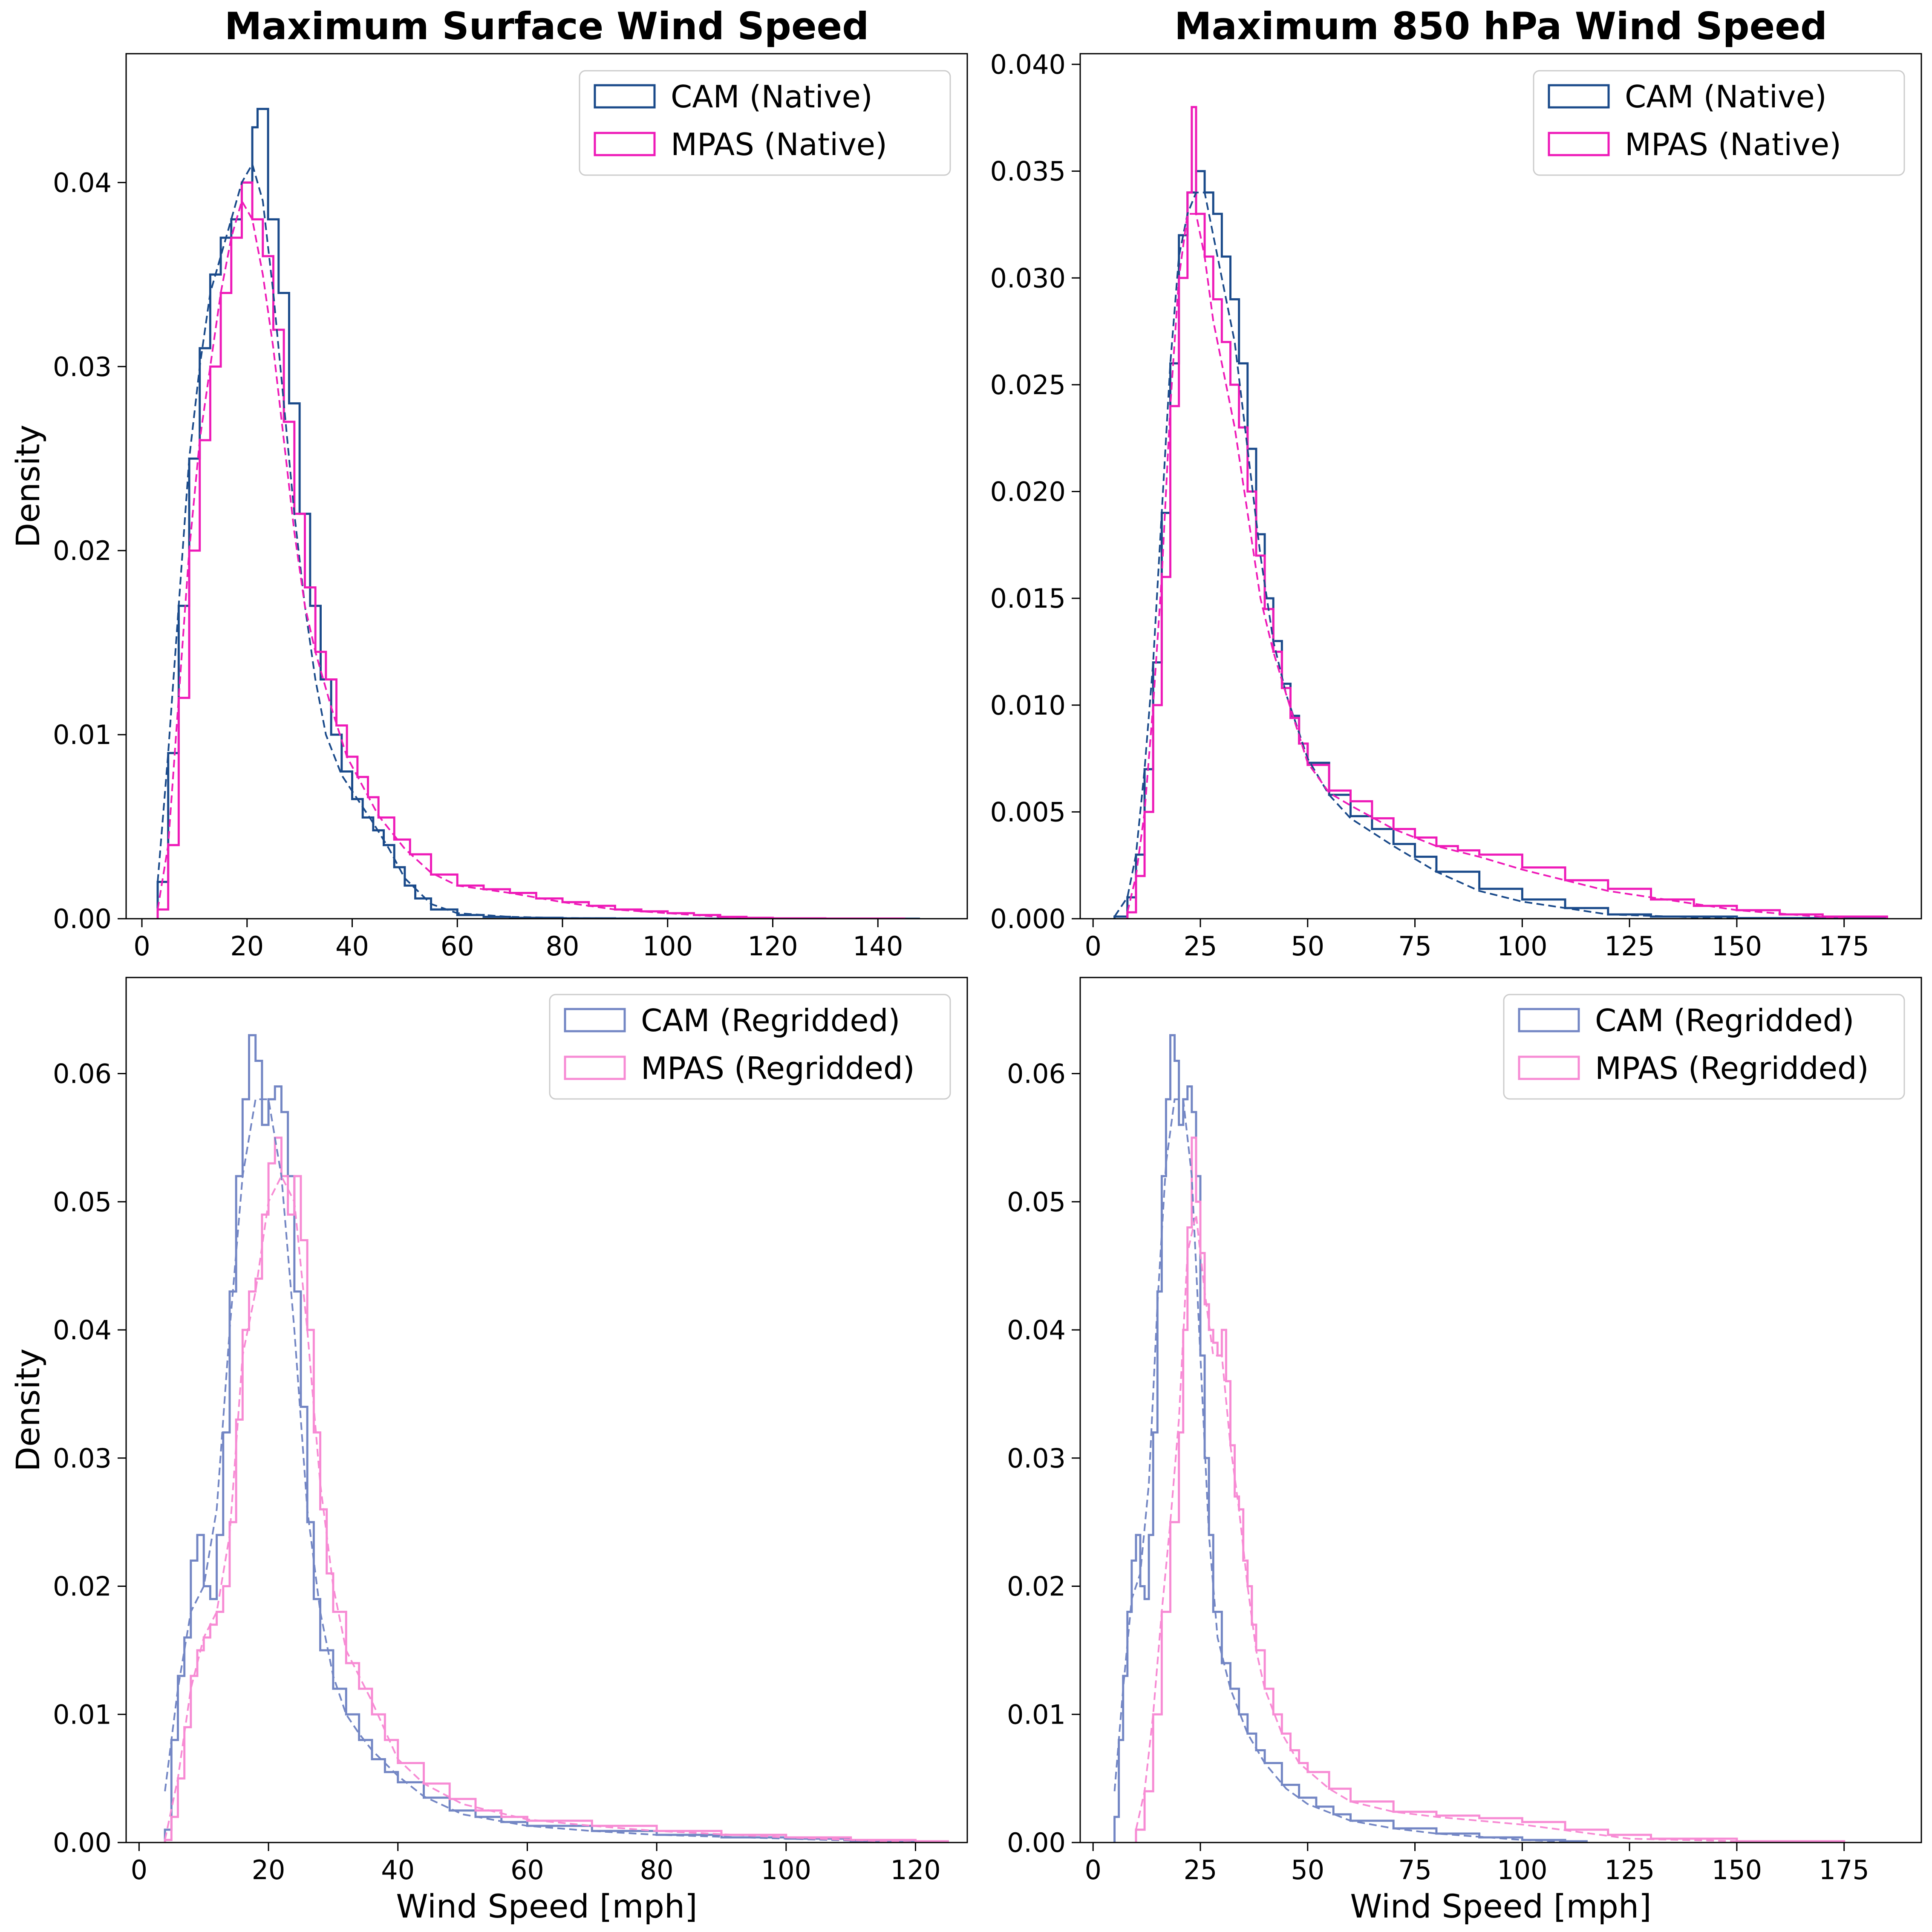 The height and width of the screenshot is (1932, 1932). I want to click on y-tick-label: 0.035, so click(1028, 171).